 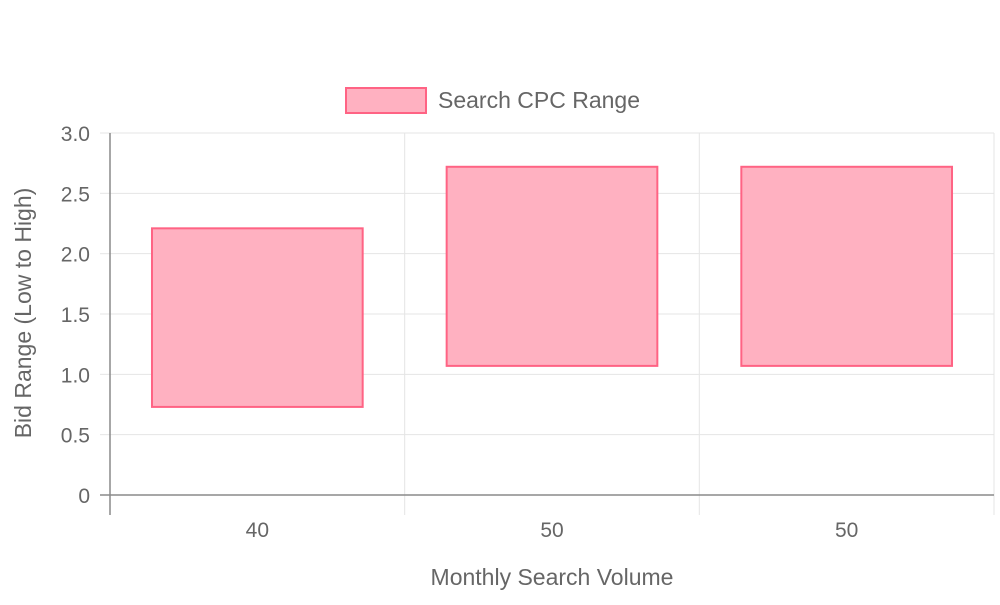 I want to click on y-tick-label: 3.0, so click(x=75, y=134).